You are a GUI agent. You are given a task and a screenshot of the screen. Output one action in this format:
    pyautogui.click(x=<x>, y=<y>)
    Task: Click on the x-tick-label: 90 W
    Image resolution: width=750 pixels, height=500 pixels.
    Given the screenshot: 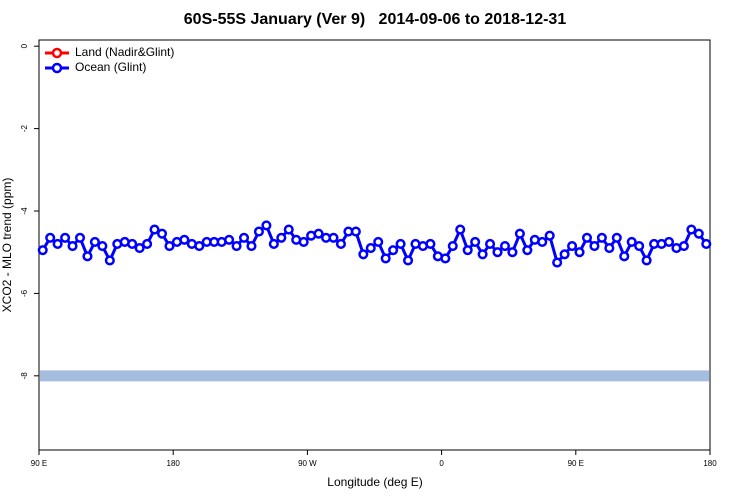 What is the action you would take?
    pyautogui.click(x=307, y=463)
    